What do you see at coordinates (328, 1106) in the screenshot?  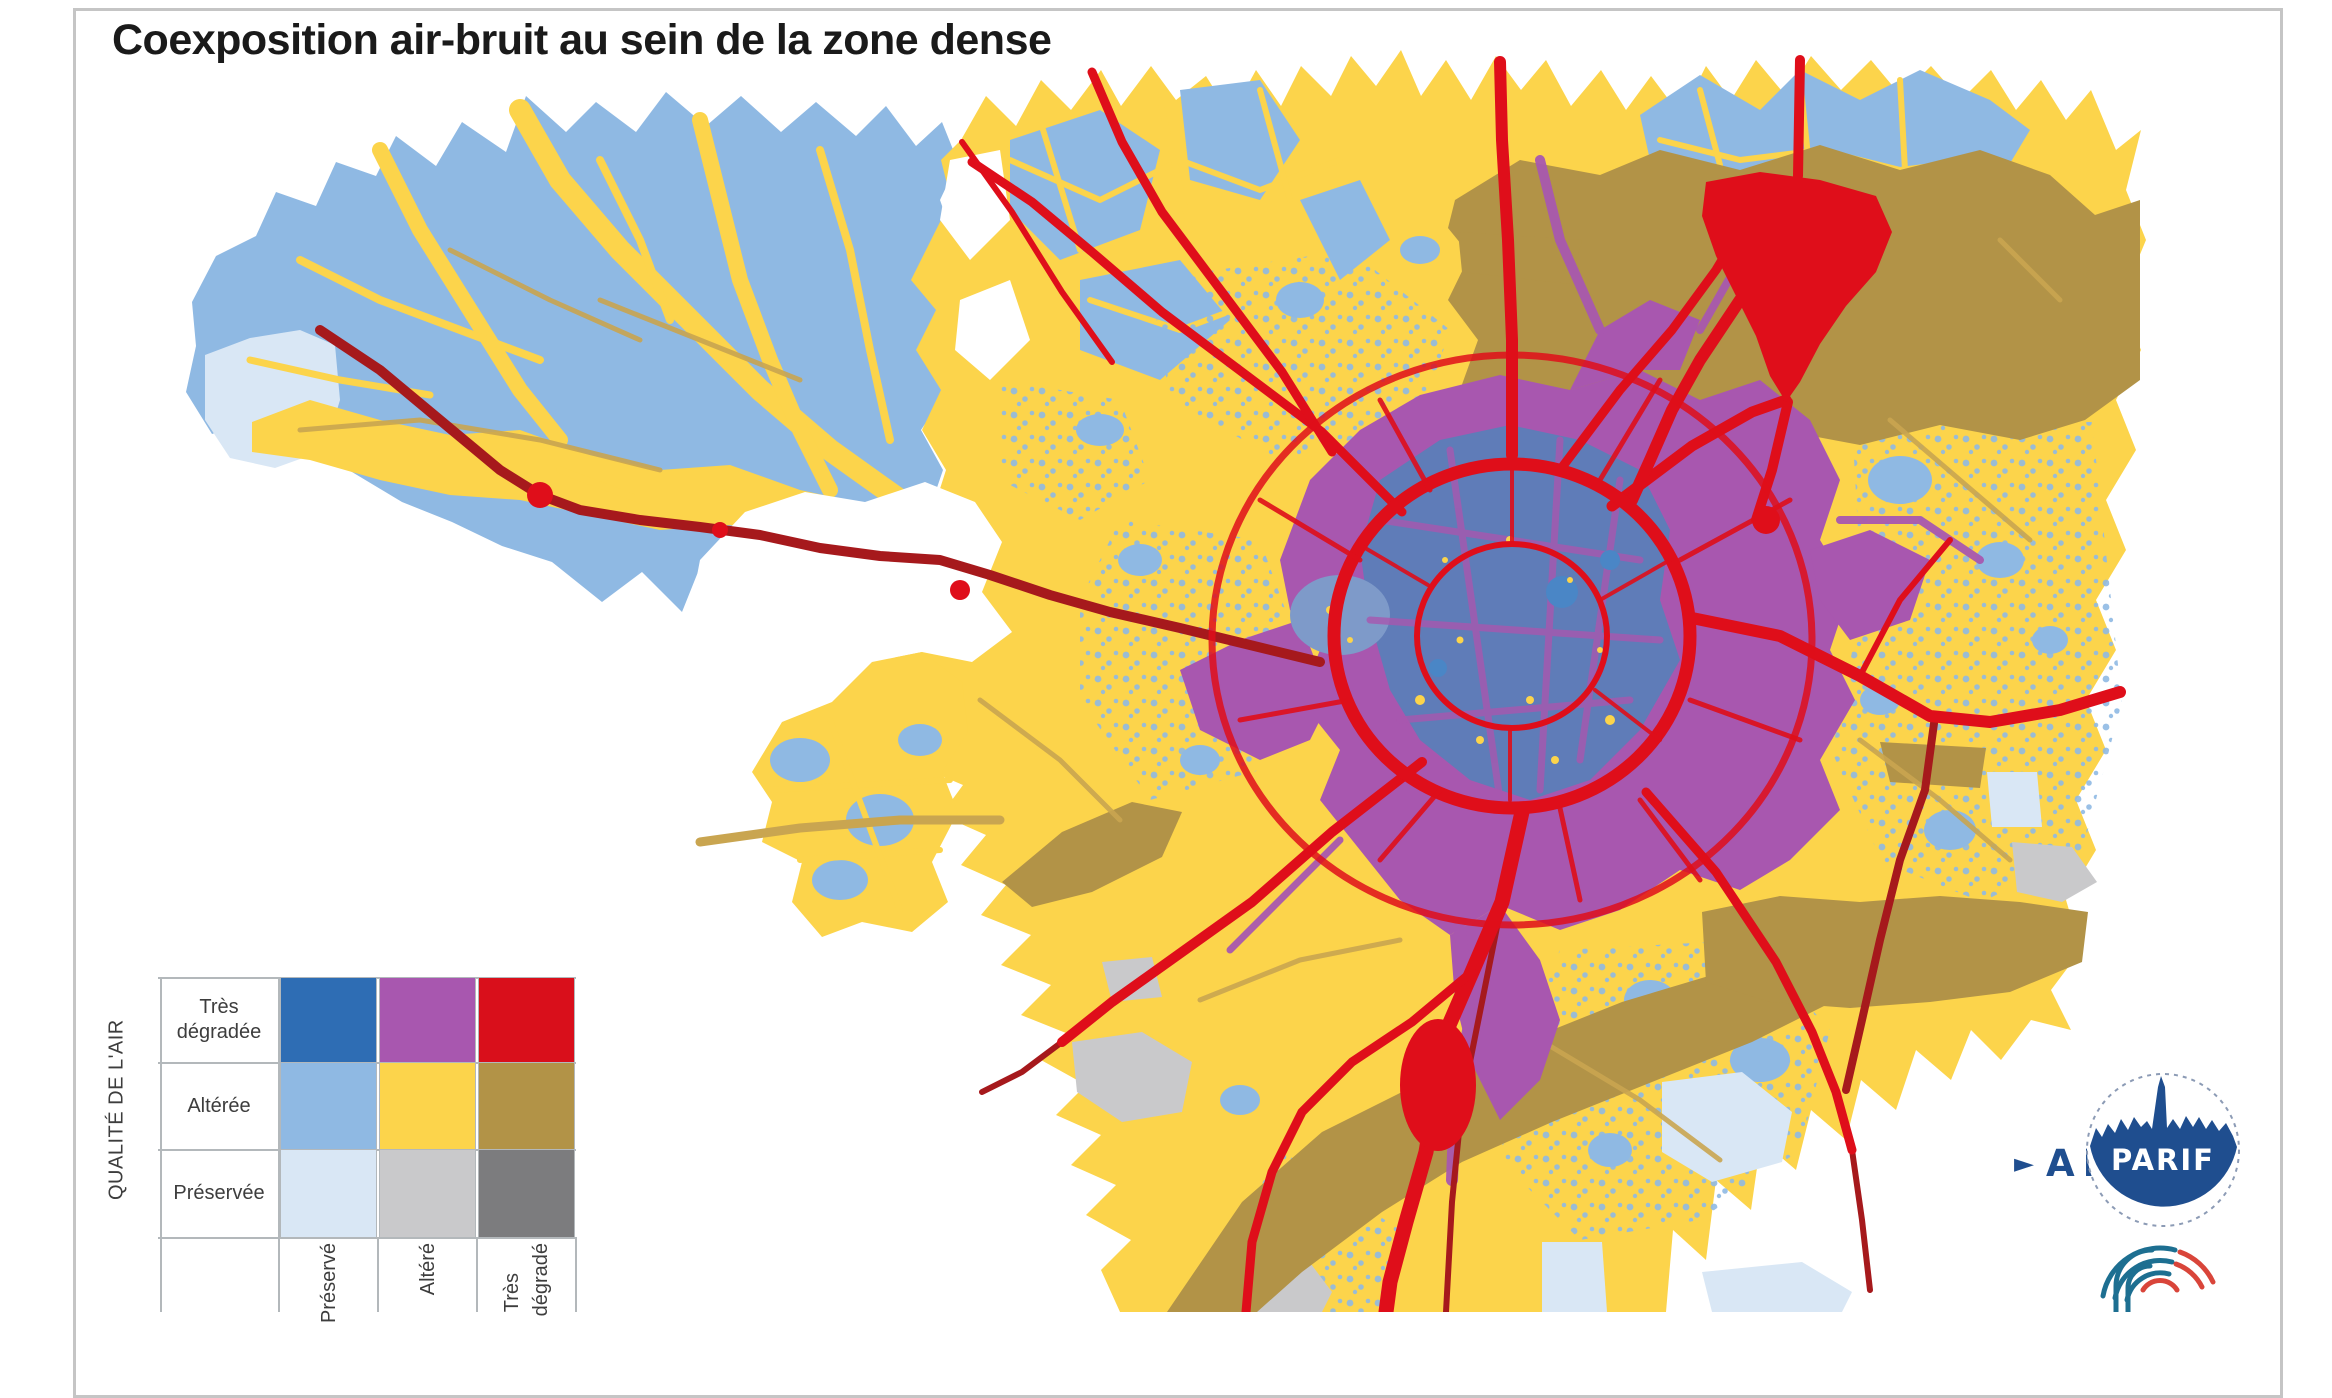 I see `legend-cell-r2c1` at bounding box center [328, 1106].